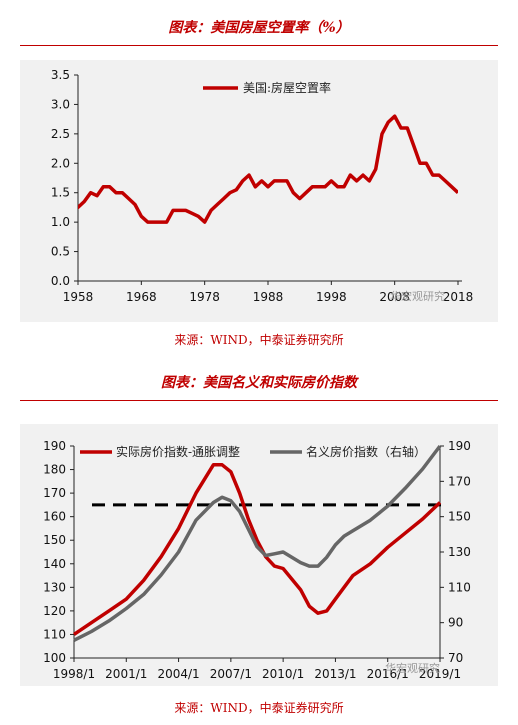 The width and height of the screenshot is (518, 725). What do you see at coordinates (259, 45) in the screenshot?
I see `chart1-title-rule` at bounding box center [259, 45].